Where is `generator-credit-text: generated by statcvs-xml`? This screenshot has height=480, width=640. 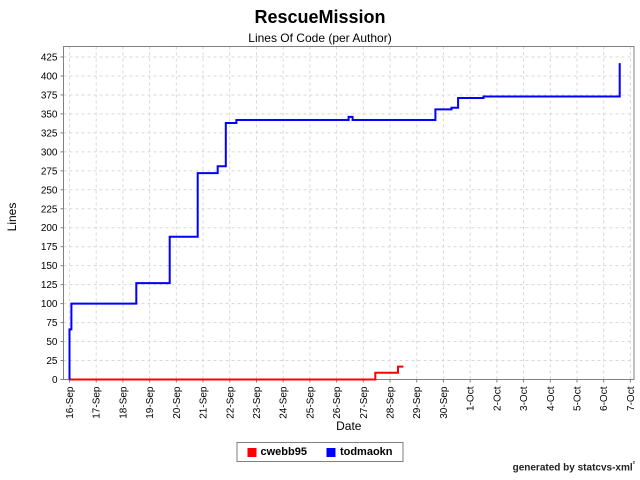
generator-credit-text: generated by statcvs-xml is located at coordinates (572, 468).